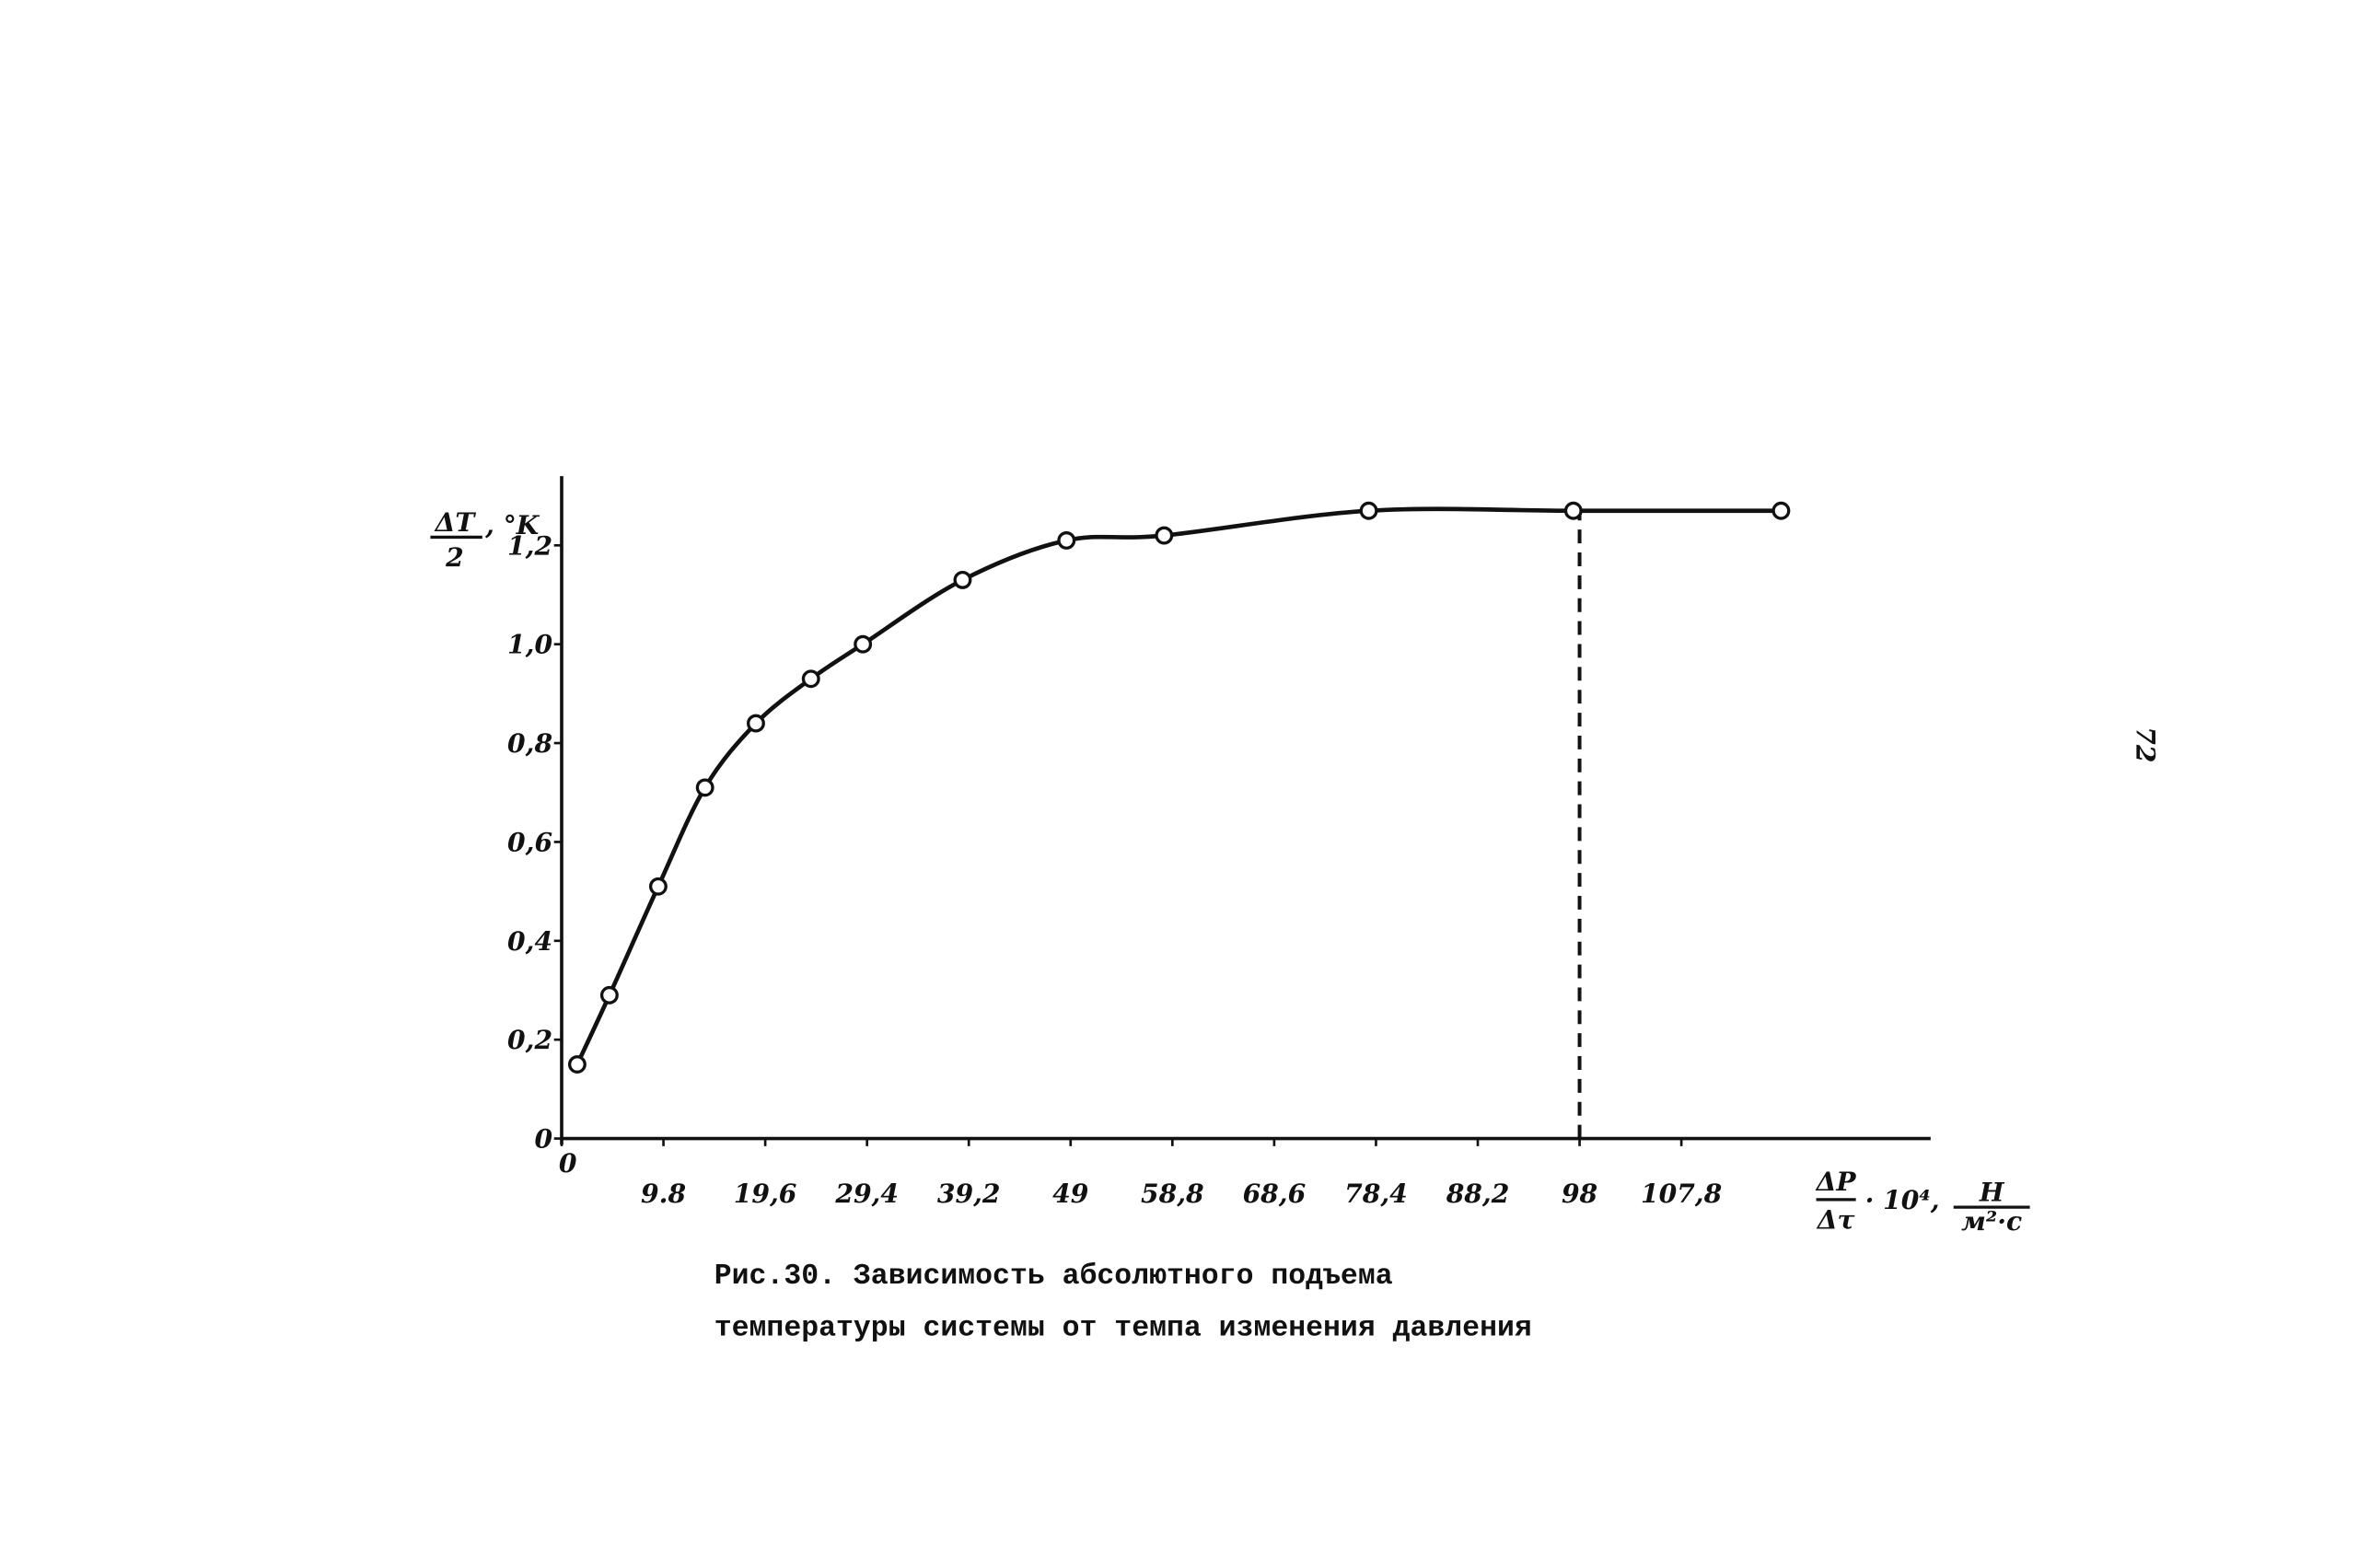 The height and width of the screenshot is (1568, 2358). Describe the element at coordinates (1579, 1194) in the screenshot. I see `x-tick-label: 98` at that location.